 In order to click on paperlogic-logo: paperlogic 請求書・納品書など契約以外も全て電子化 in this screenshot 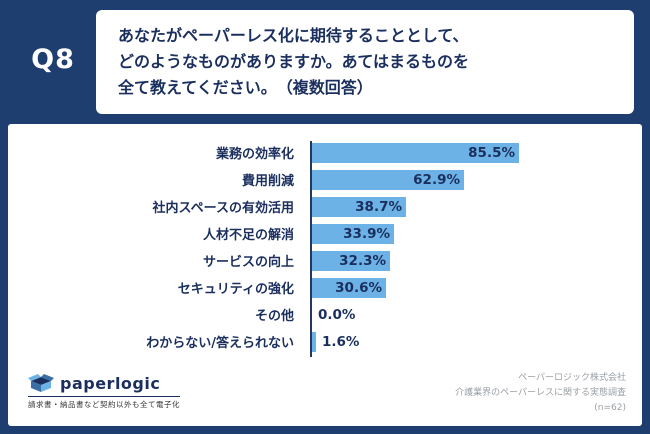, I will do `click(104, 391)`.